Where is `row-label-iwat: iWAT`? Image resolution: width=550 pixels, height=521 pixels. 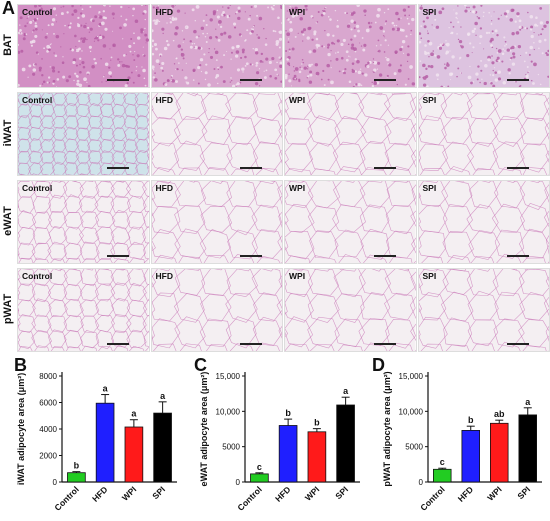
row-label-iwat: iWAT is located at coordinates (8, 133).